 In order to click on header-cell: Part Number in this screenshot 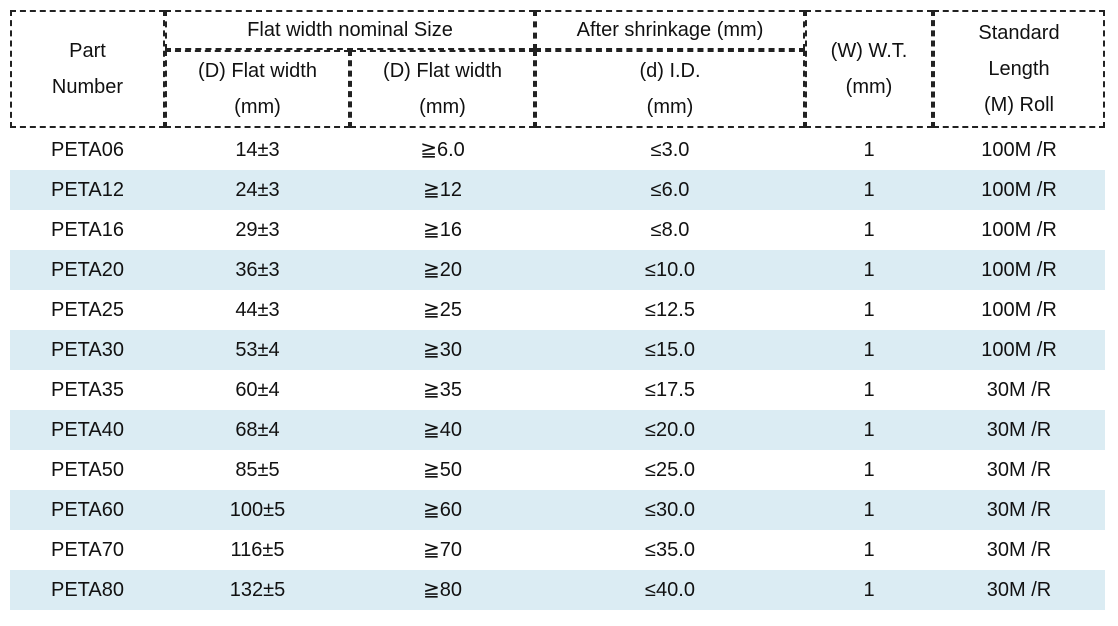, I will do `click(87, 69)`.